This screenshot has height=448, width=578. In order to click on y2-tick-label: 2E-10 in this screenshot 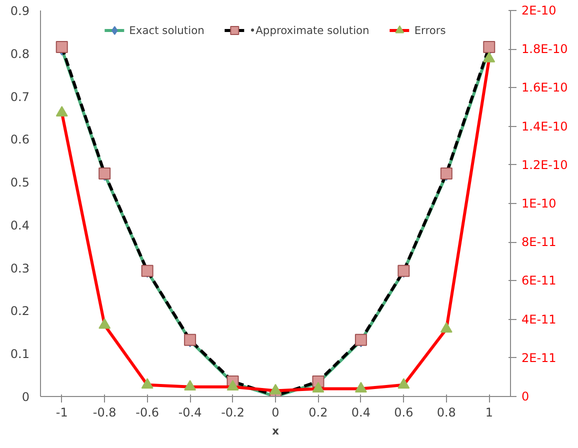, I will do `click(539, 11)`.